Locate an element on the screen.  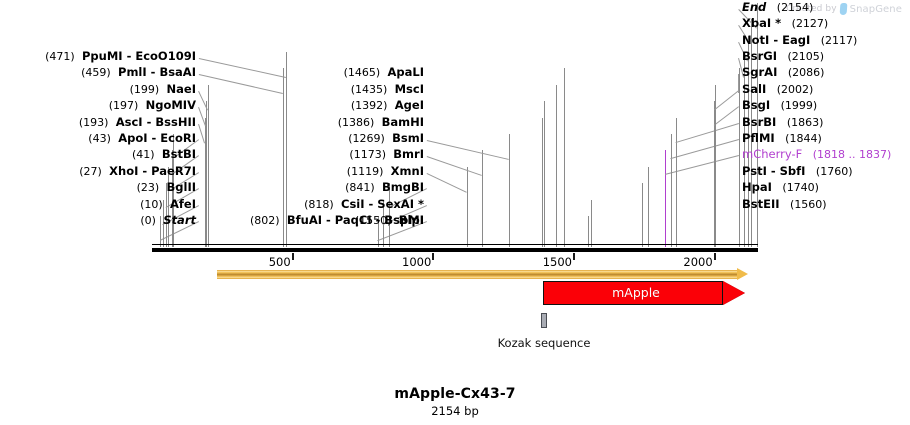
restriction-site-label: (1392) AgeI is located at coordinates (387, 106).